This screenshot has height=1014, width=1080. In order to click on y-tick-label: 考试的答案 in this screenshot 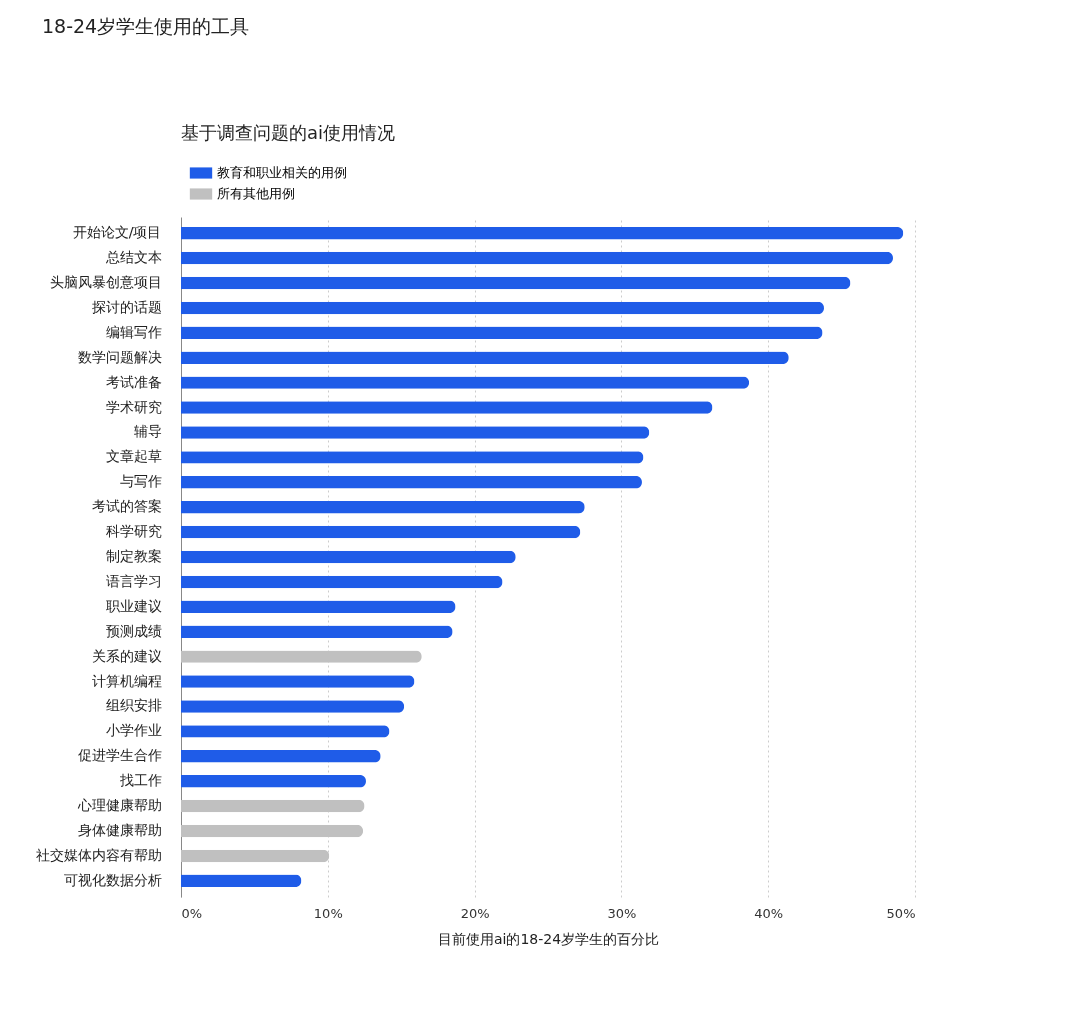, I will do `click(126, 506)`.